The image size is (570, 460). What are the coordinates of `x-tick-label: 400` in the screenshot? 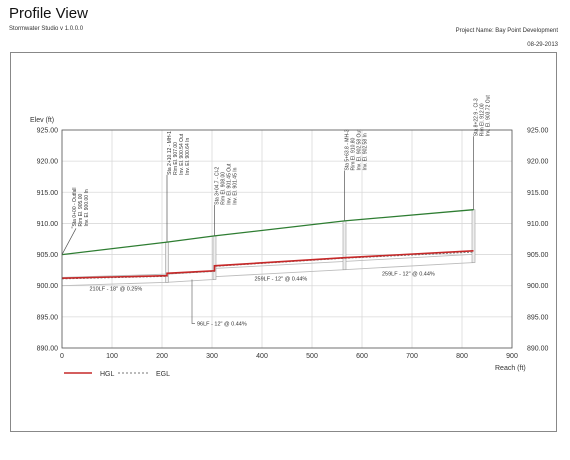 It's located at (262, 356).